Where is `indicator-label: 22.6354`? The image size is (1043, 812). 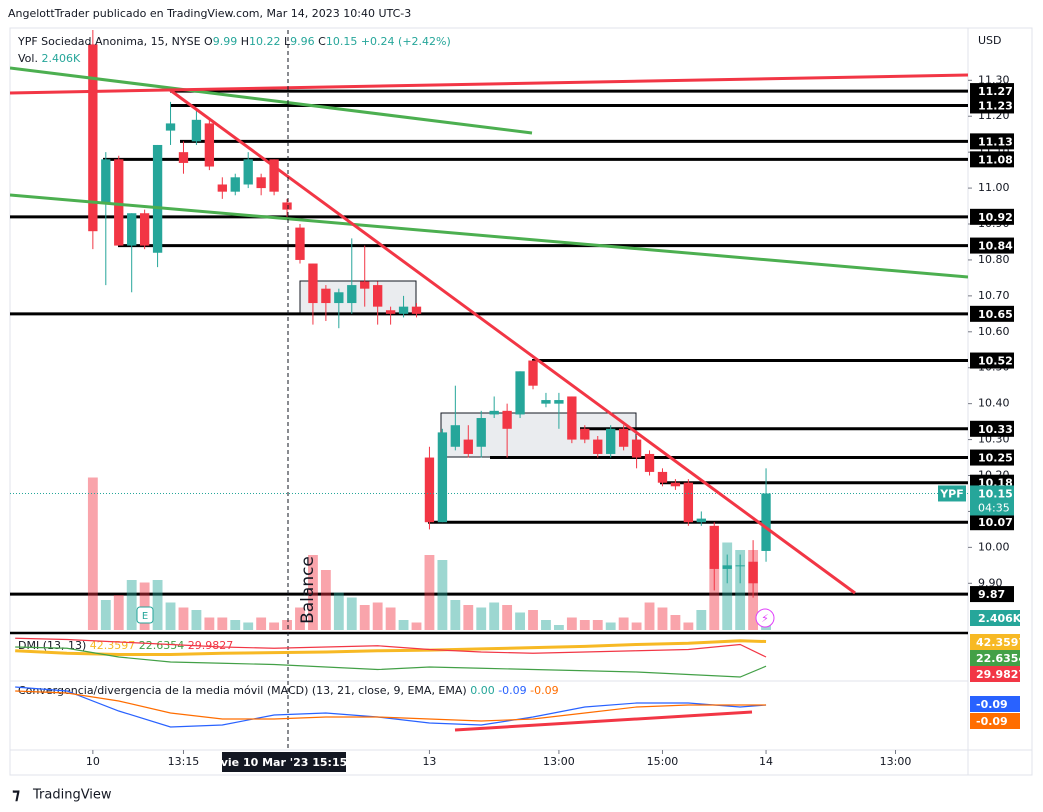 indicator-label: 22.6354 is located at coordinates (1001, 658).